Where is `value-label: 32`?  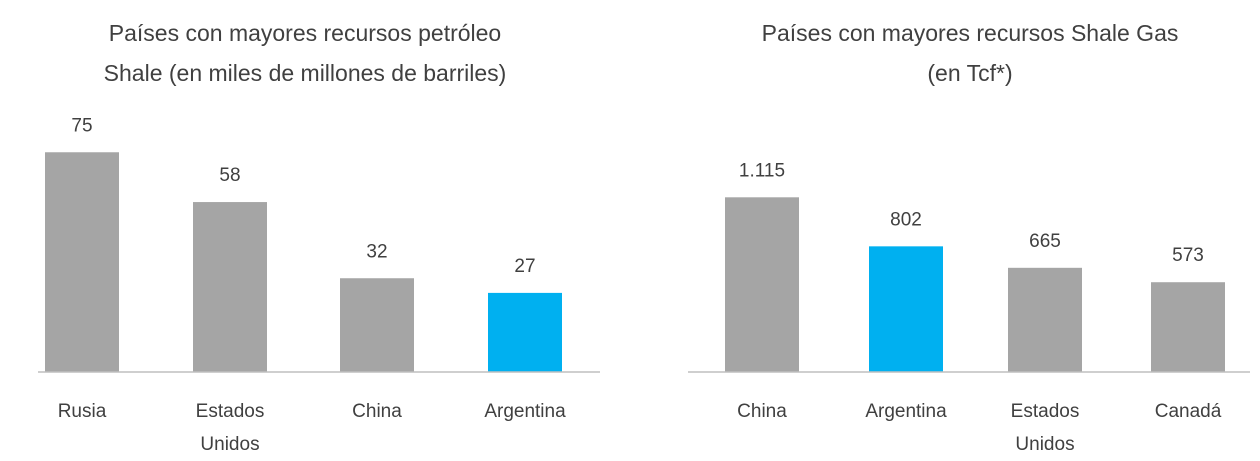
value-label: 32 is located at coordinates (376, 251).